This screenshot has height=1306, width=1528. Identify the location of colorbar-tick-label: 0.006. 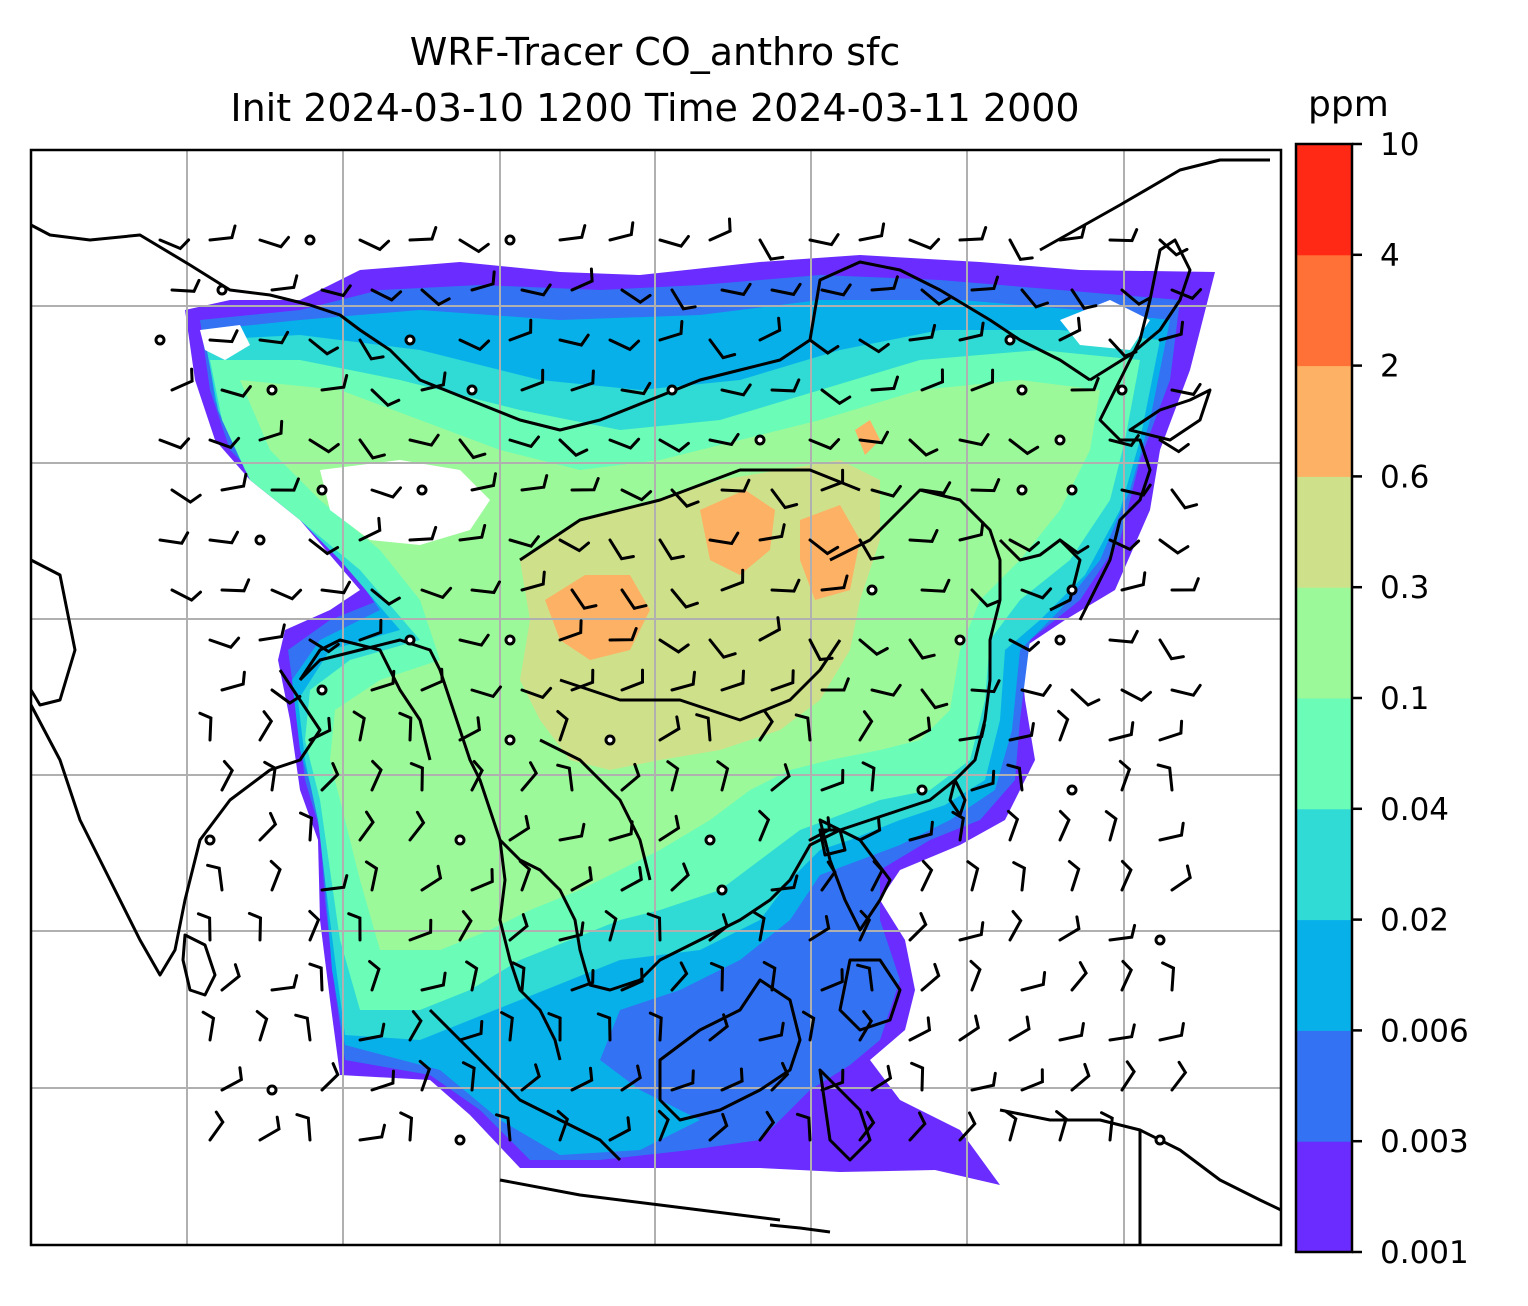
(1424, 1031).